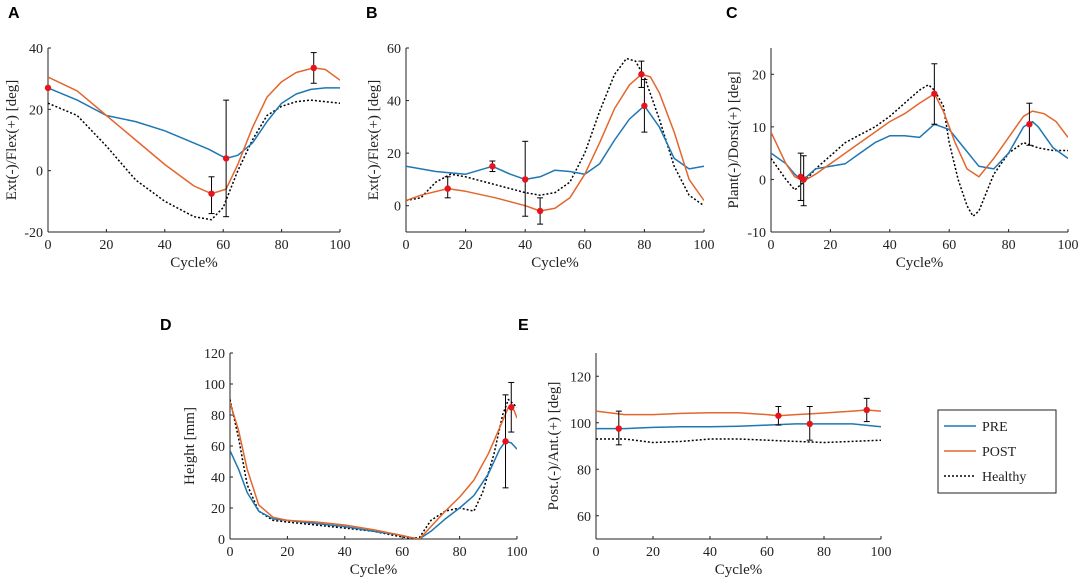 Image resolution: width=1084 pixels, height=587 pixels. I want to click on panel-a-ylabel: Ext(-)/Flex(+) [deg], so click(12, 140).